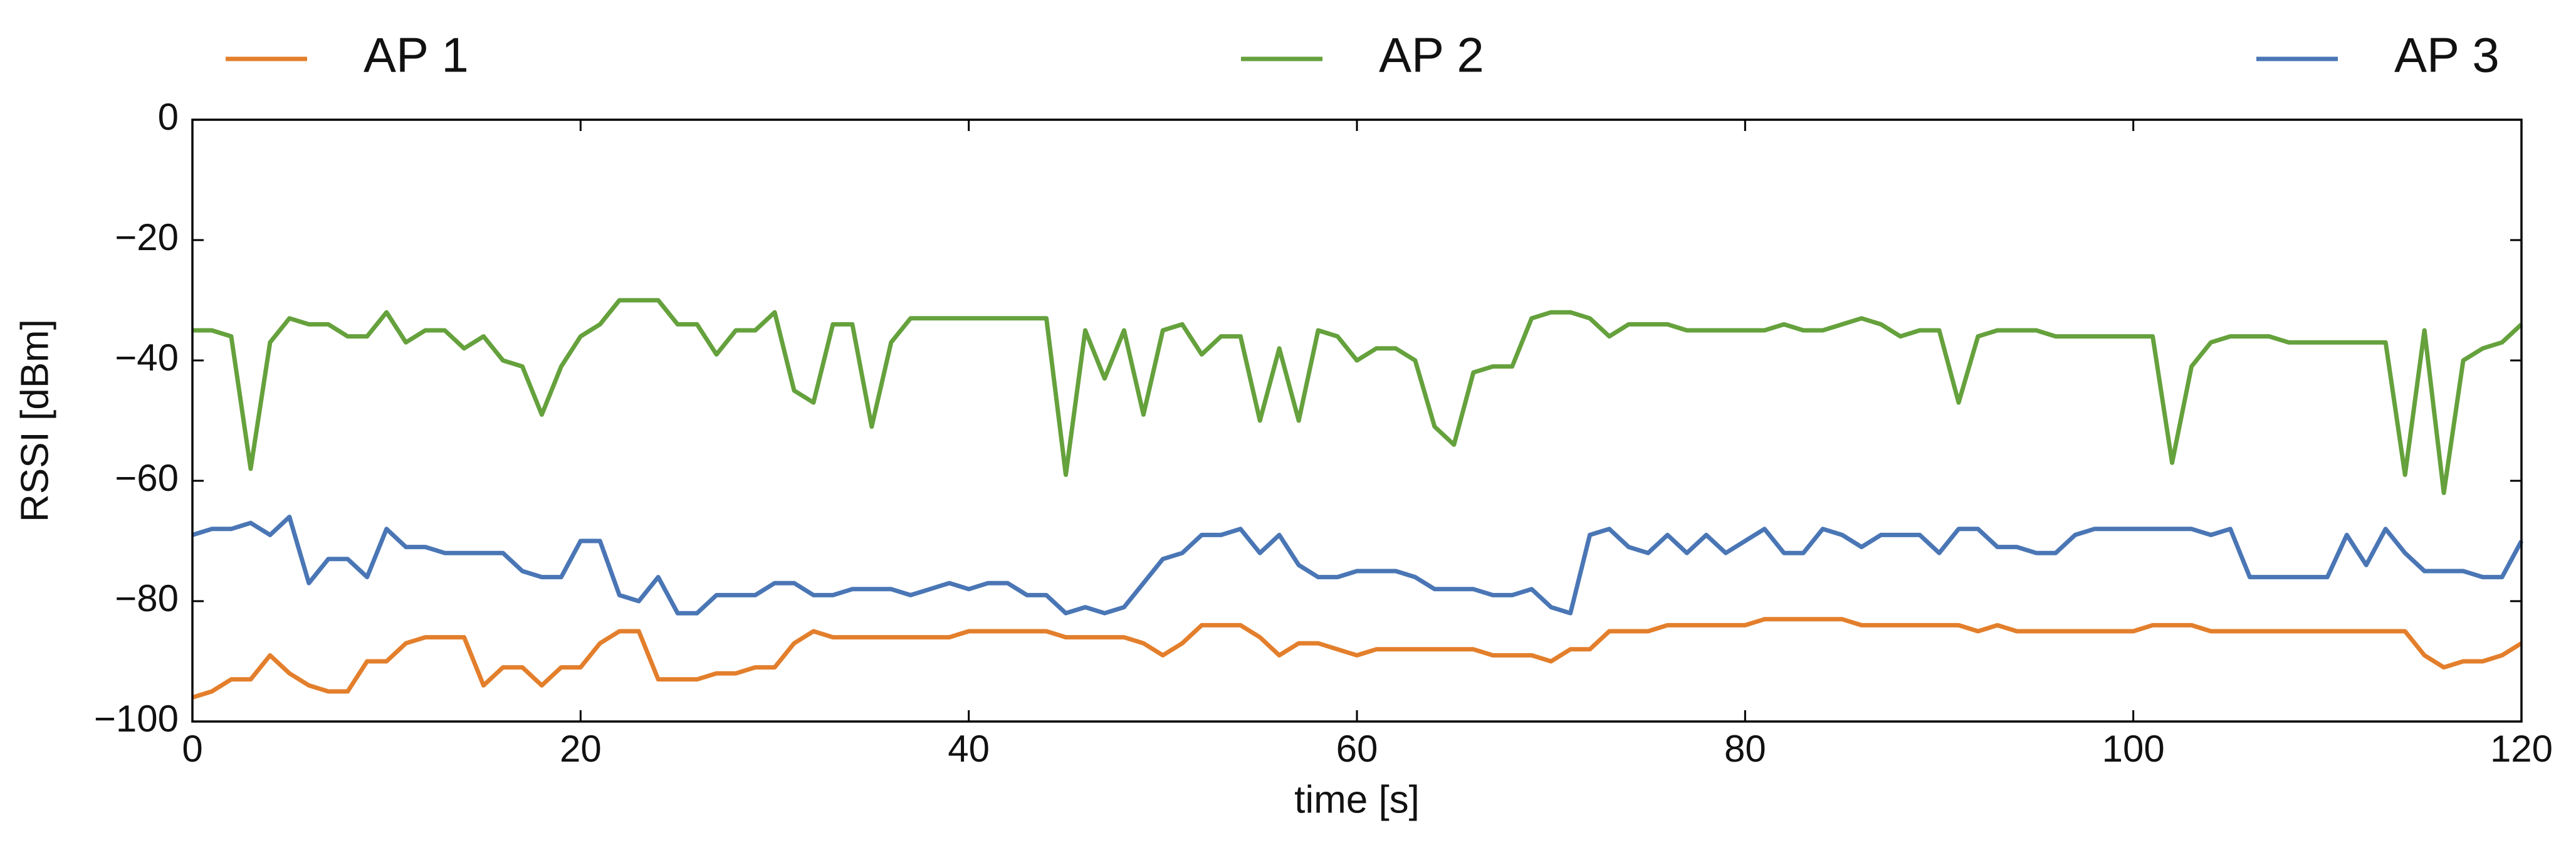 The height and width of the screenshot is (845, 2576). I want to click on x-tick-label: 100, so click(2133, 749).